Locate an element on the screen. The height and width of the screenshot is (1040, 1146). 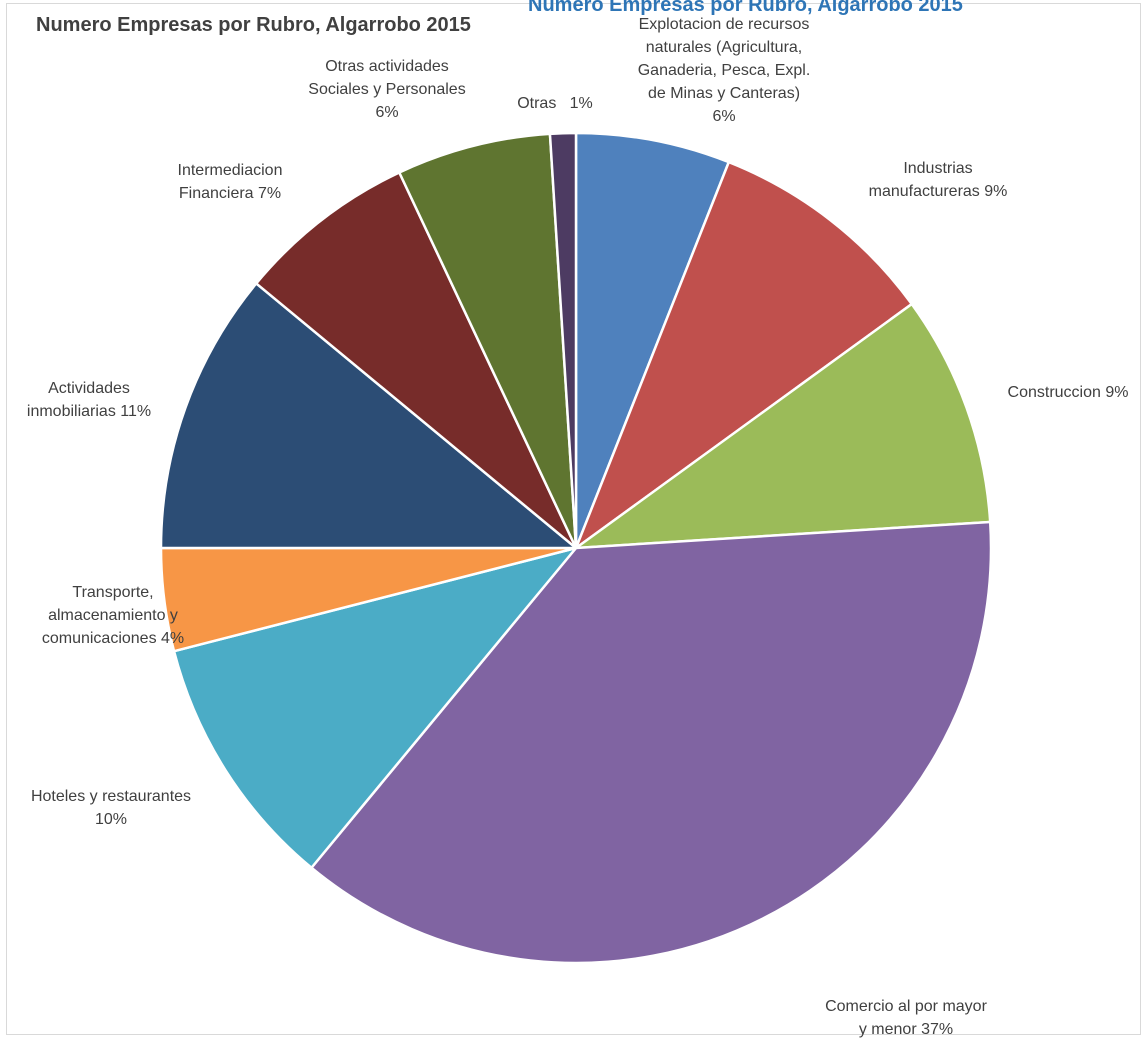
data-label-5: Hoteles y restaurantes 10% is located at coordinates (111, 808).